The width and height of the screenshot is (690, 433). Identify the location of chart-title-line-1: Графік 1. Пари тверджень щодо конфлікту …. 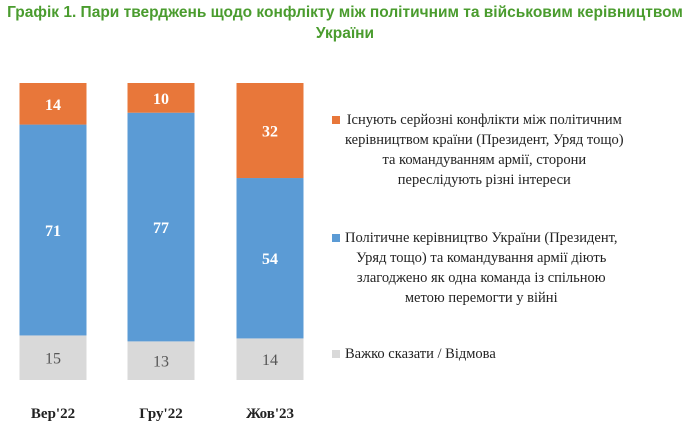
(345, 12).